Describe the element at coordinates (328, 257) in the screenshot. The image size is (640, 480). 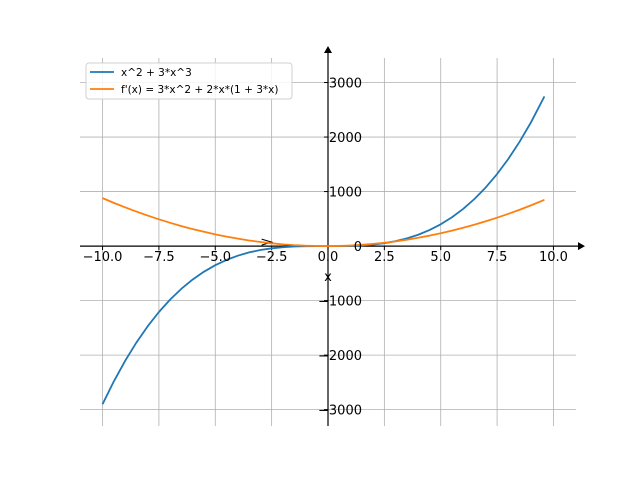
I see `x-tick-label-4: 0.0` at that location.